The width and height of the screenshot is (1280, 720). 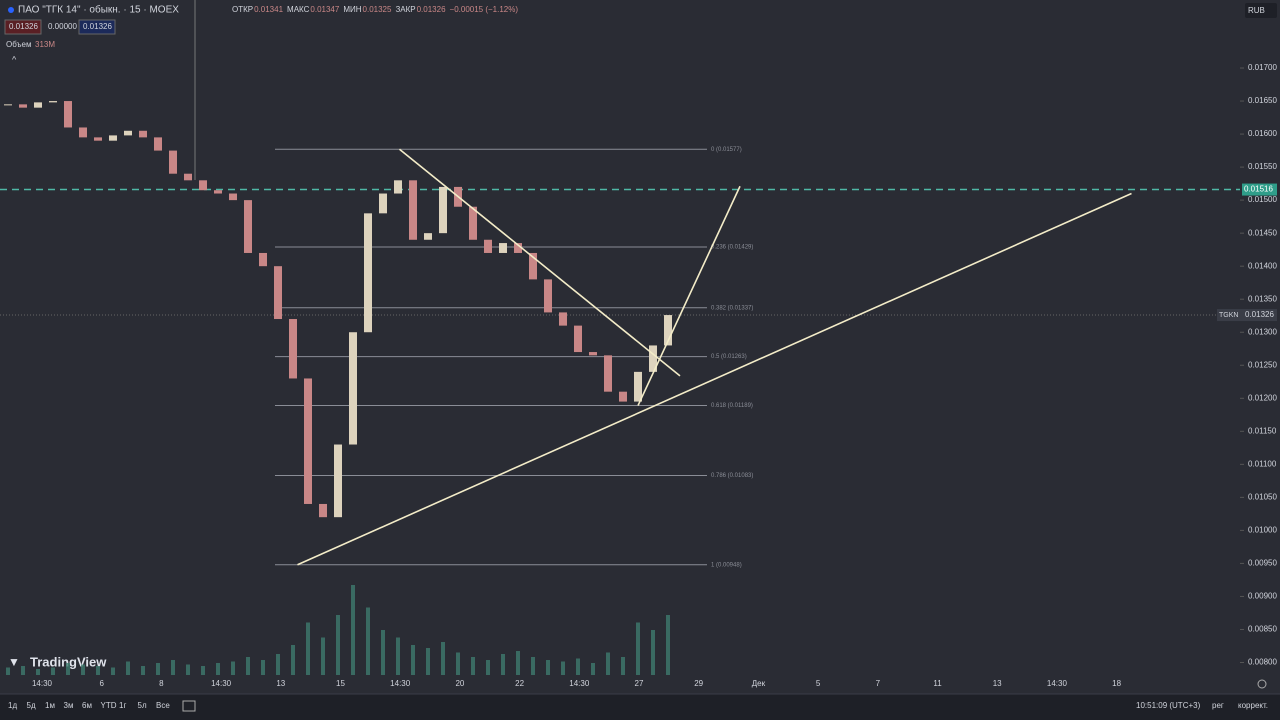 I want to click on ohlc-value: 0.01325, so click(x=377, y=9).